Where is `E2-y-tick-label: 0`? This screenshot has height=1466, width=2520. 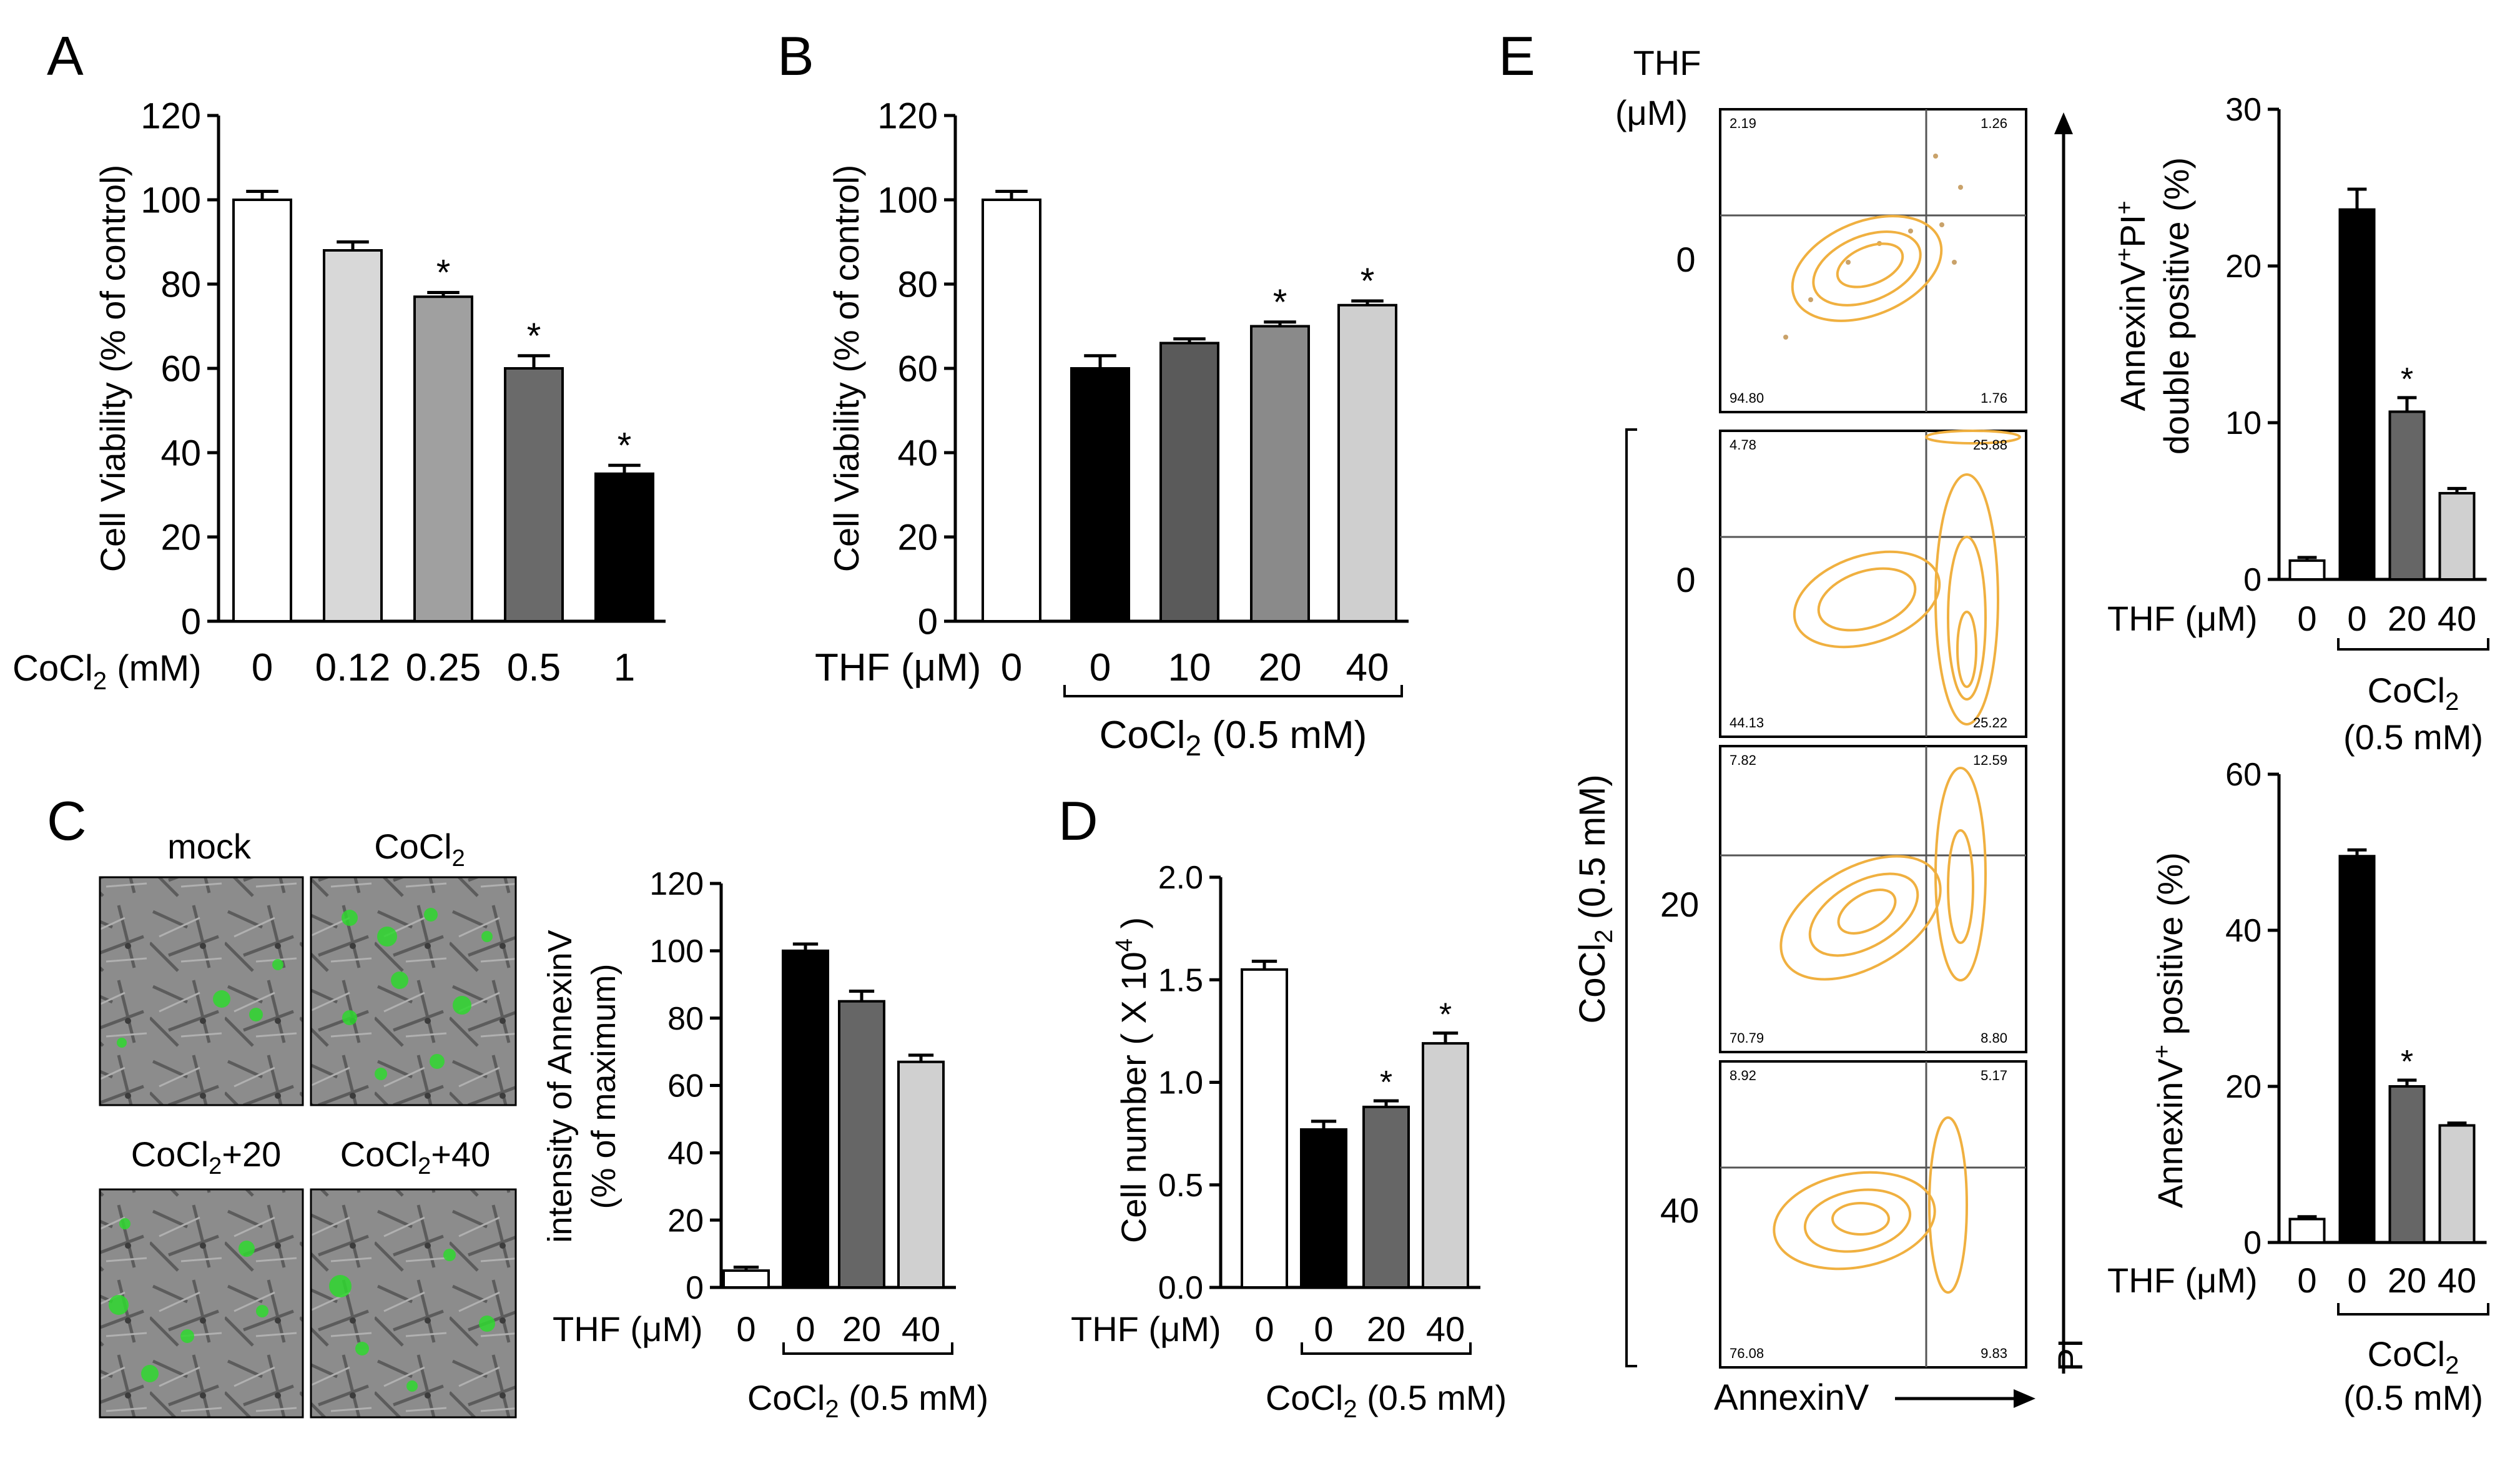 E2-y-tick-label: 0 is located at coordinates (2252, 1243).